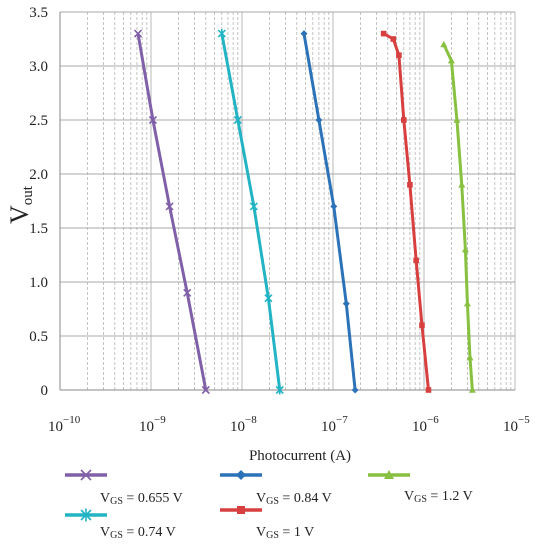 This screenshot has height=550, width=540. Describe the element at coordinates (425, 424) in the screenshot. I see `x-tick-label: 10⁻⁶` at that location.